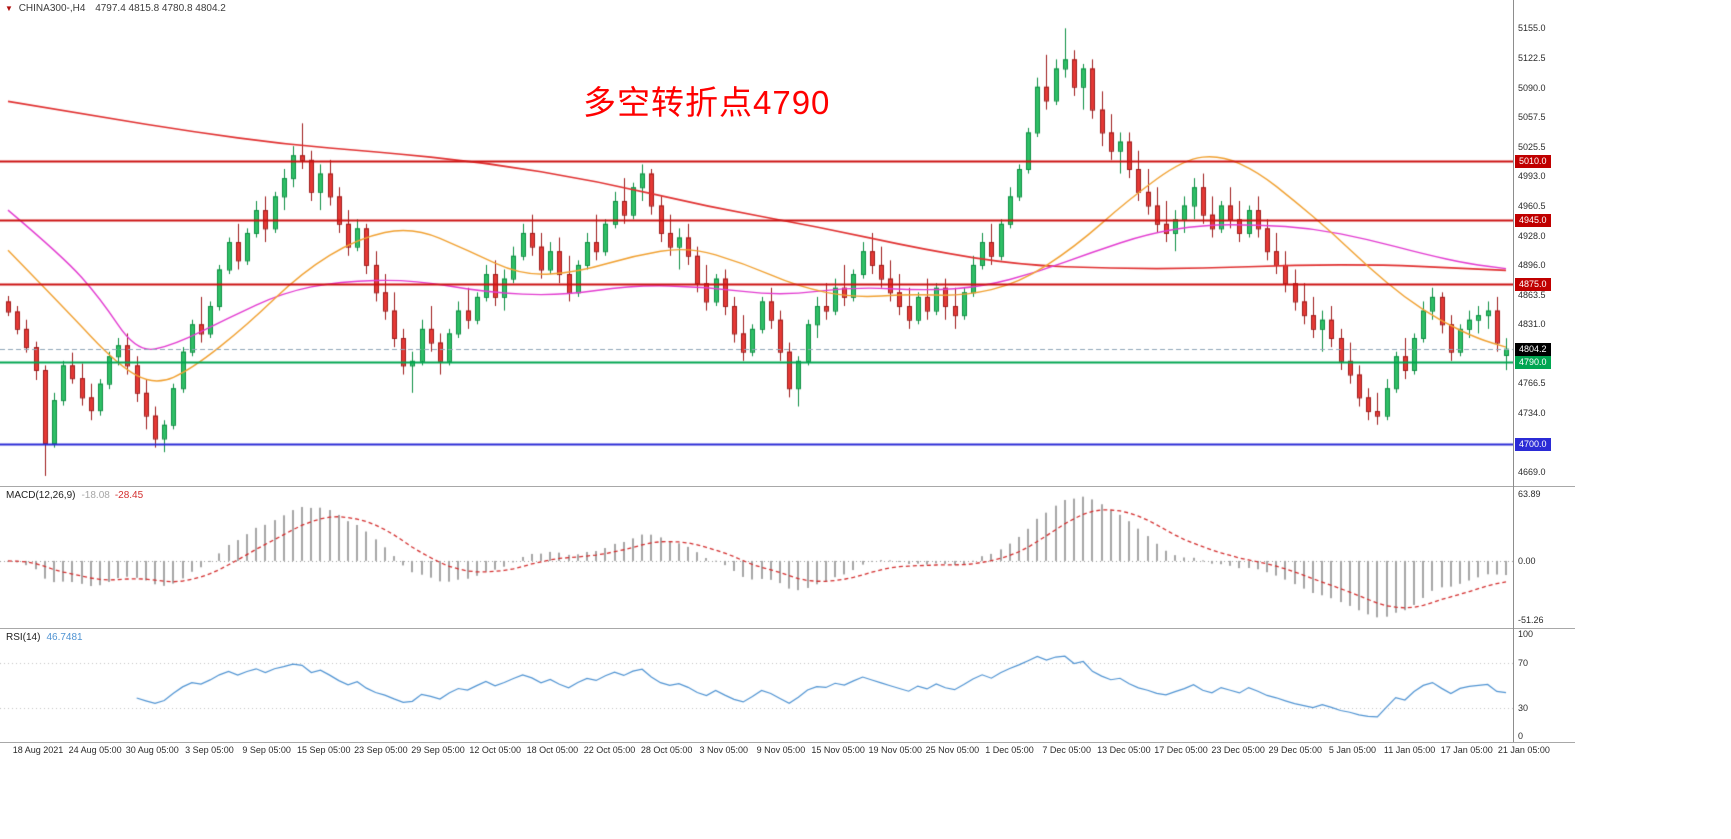  What do you see at coordinates (495, 750) in the screenshot?
I see `date-tick-label: 12 Oct 05:00` at bounding box center [495, 750].